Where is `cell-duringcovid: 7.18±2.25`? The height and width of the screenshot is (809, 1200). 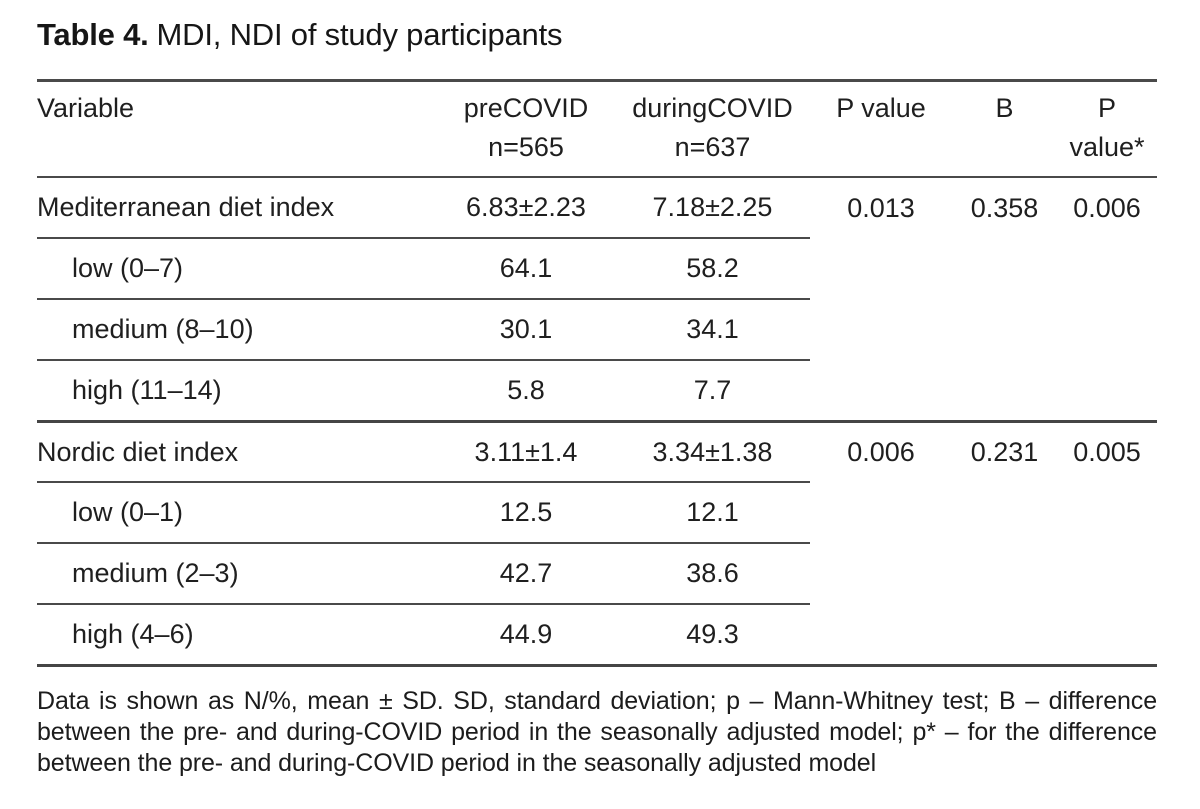
cell-duringcovid: 7.18±2.25 is located at coordinates (712, 208).